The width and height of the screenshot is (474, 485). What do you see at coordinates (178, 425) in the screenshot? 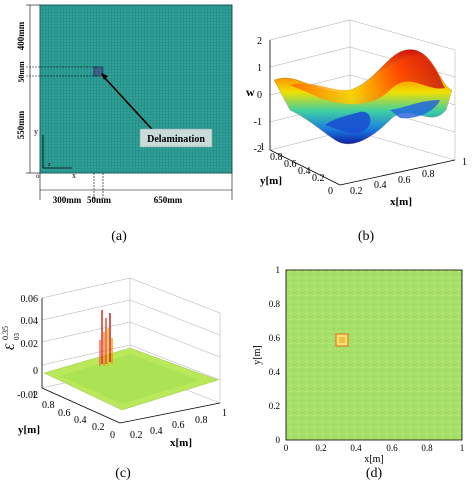
I see `x-tick-c: 0.6` at bounding box center [178, 425].